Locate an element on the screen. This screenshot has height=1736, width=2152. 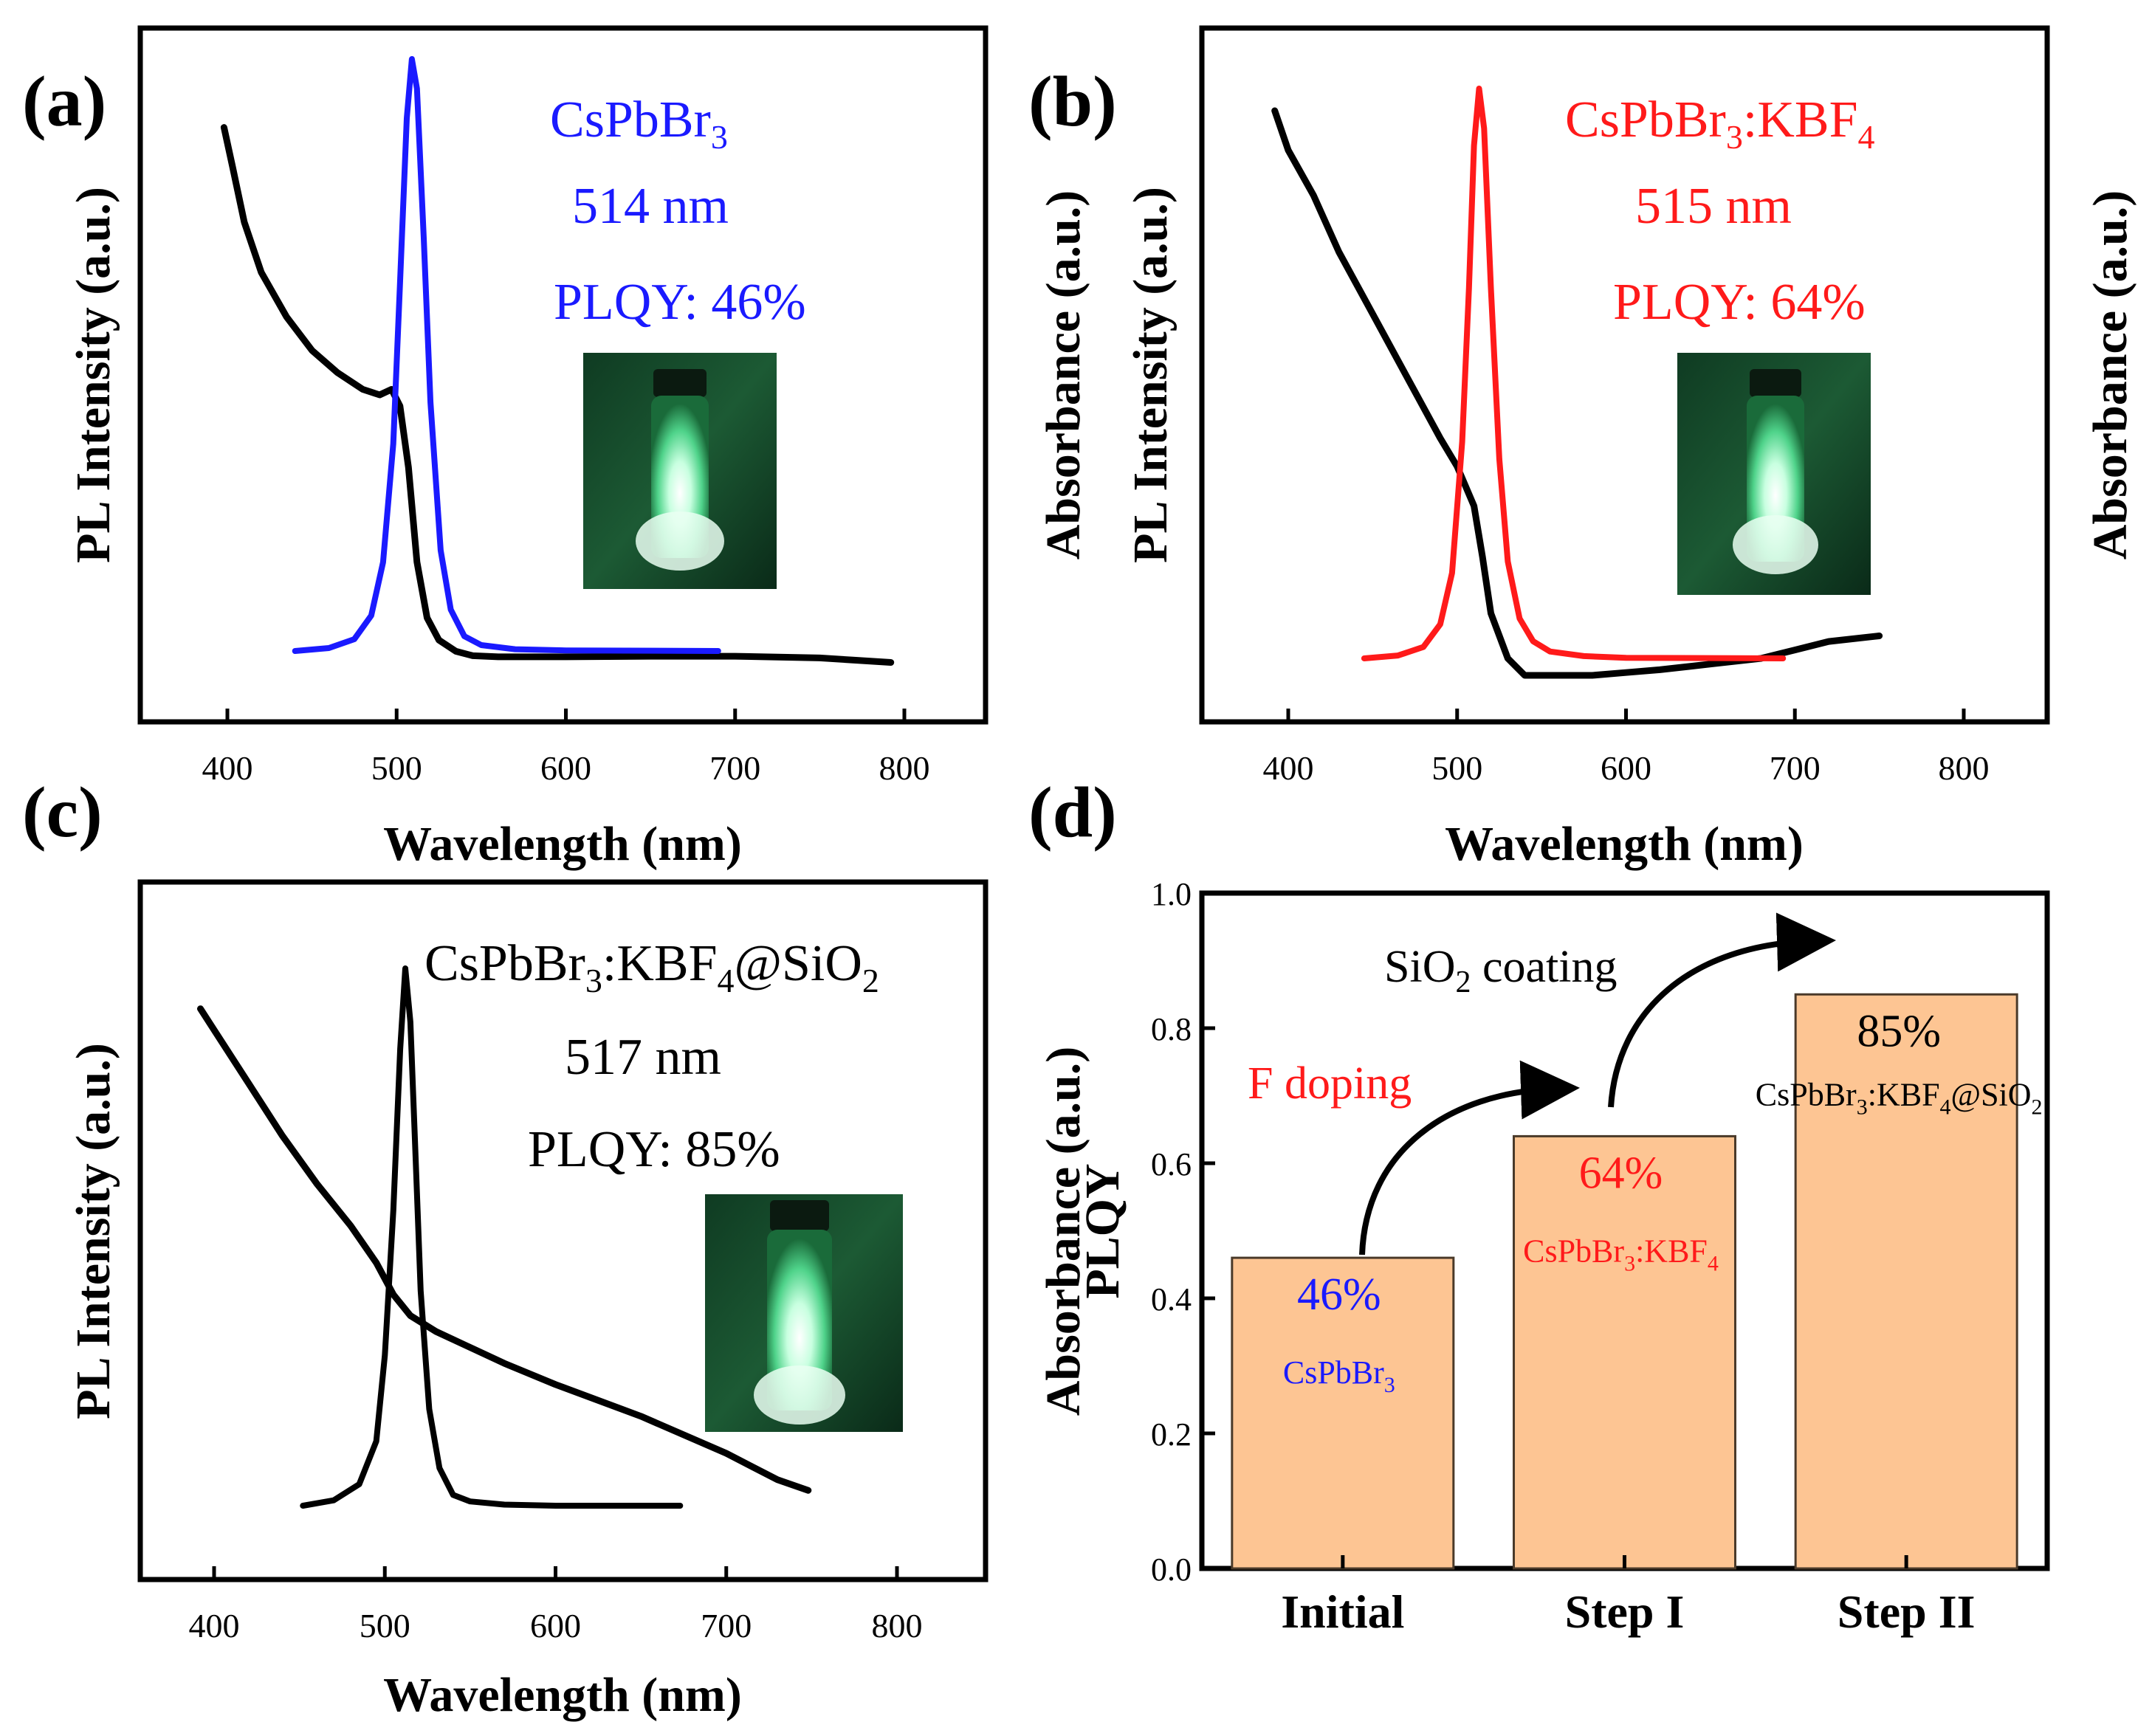
y-axis-label-d: PLQY is located at coordinates (1103, 1230).